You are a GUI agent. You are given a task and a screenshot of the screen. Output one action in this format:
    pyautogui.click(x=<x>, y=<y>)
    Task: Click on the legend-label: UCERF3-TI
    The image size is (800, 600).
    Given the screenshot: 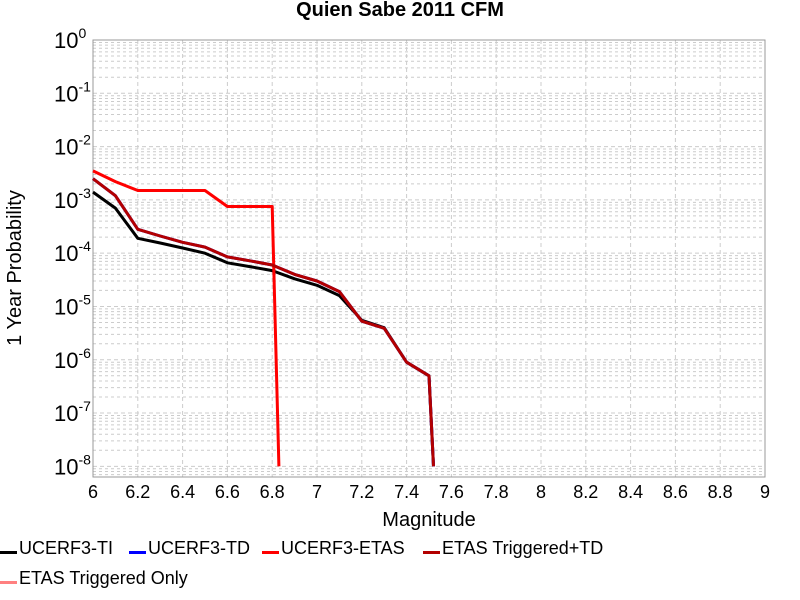 What is the action you would take?
    pyautogui.click(x=66, y=548)
    